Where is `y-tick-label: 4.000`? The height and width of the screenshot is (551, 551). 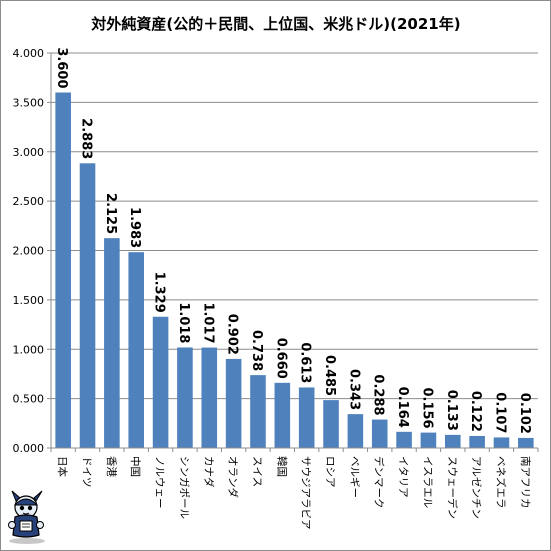 y-tick-label: 4.000 is located at coordinates (29, 53).